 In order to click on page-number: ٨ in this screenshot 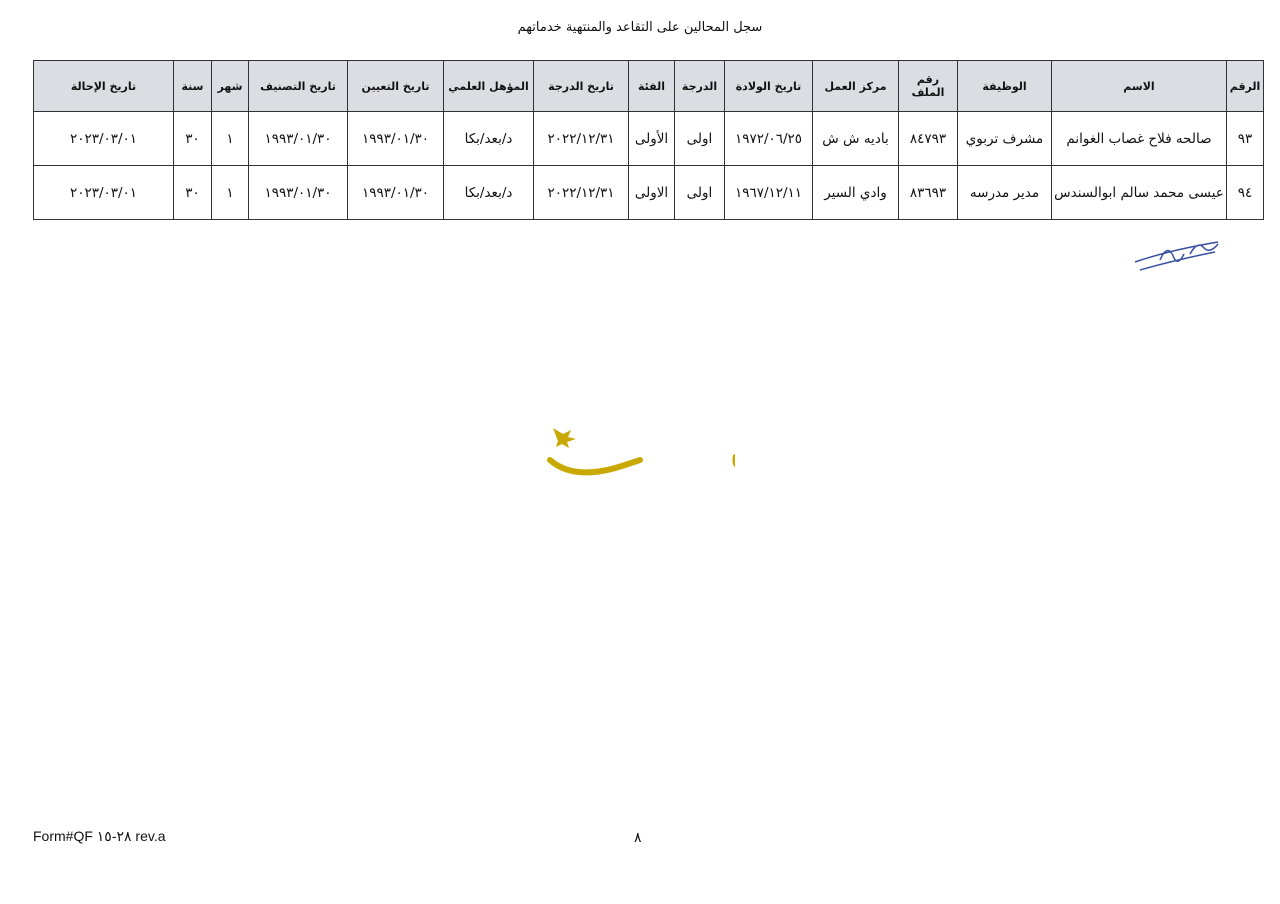, I will do `click(638, 838)`.